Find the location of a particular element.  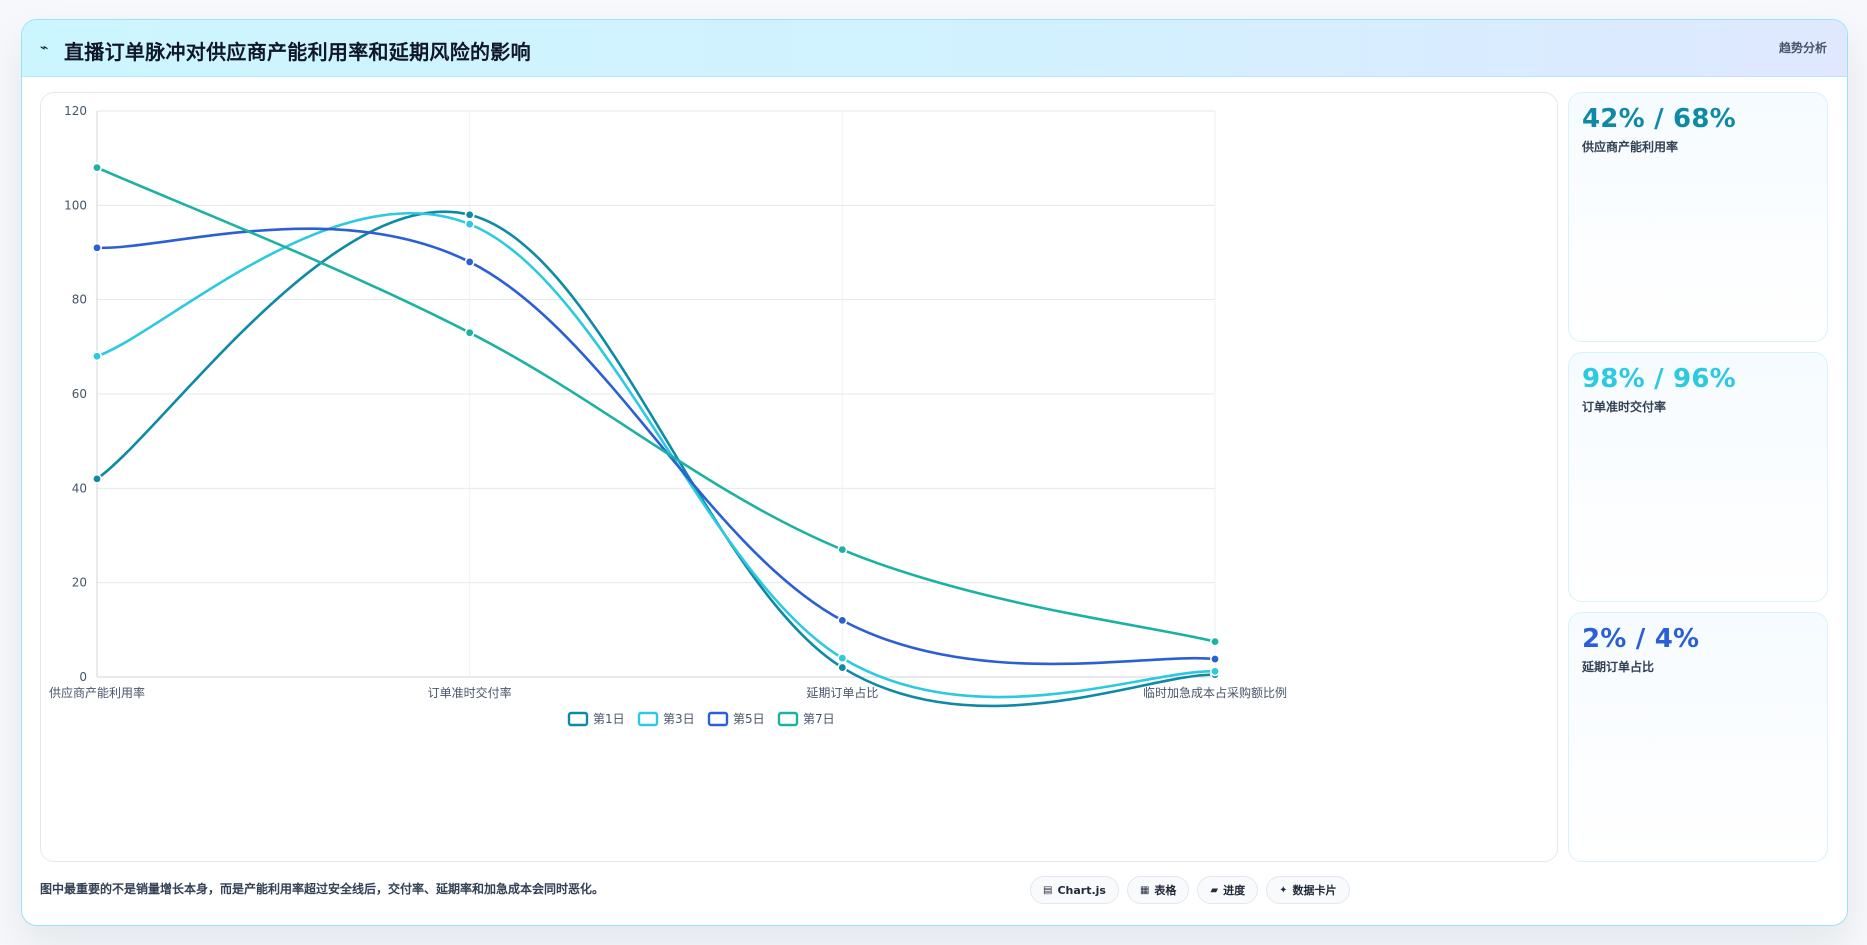

kpi-value: 98% / 96% is located at coordinates (1659, 379).